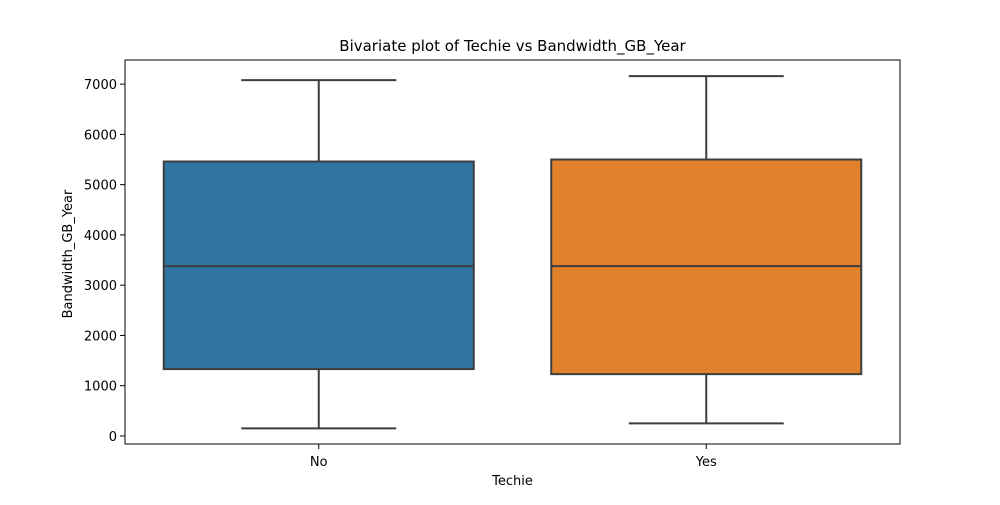  What do you see at coordinates (100, 85) in the screenshot?
I see `y-tick-label: 7000` at bounding box center [100, 85].